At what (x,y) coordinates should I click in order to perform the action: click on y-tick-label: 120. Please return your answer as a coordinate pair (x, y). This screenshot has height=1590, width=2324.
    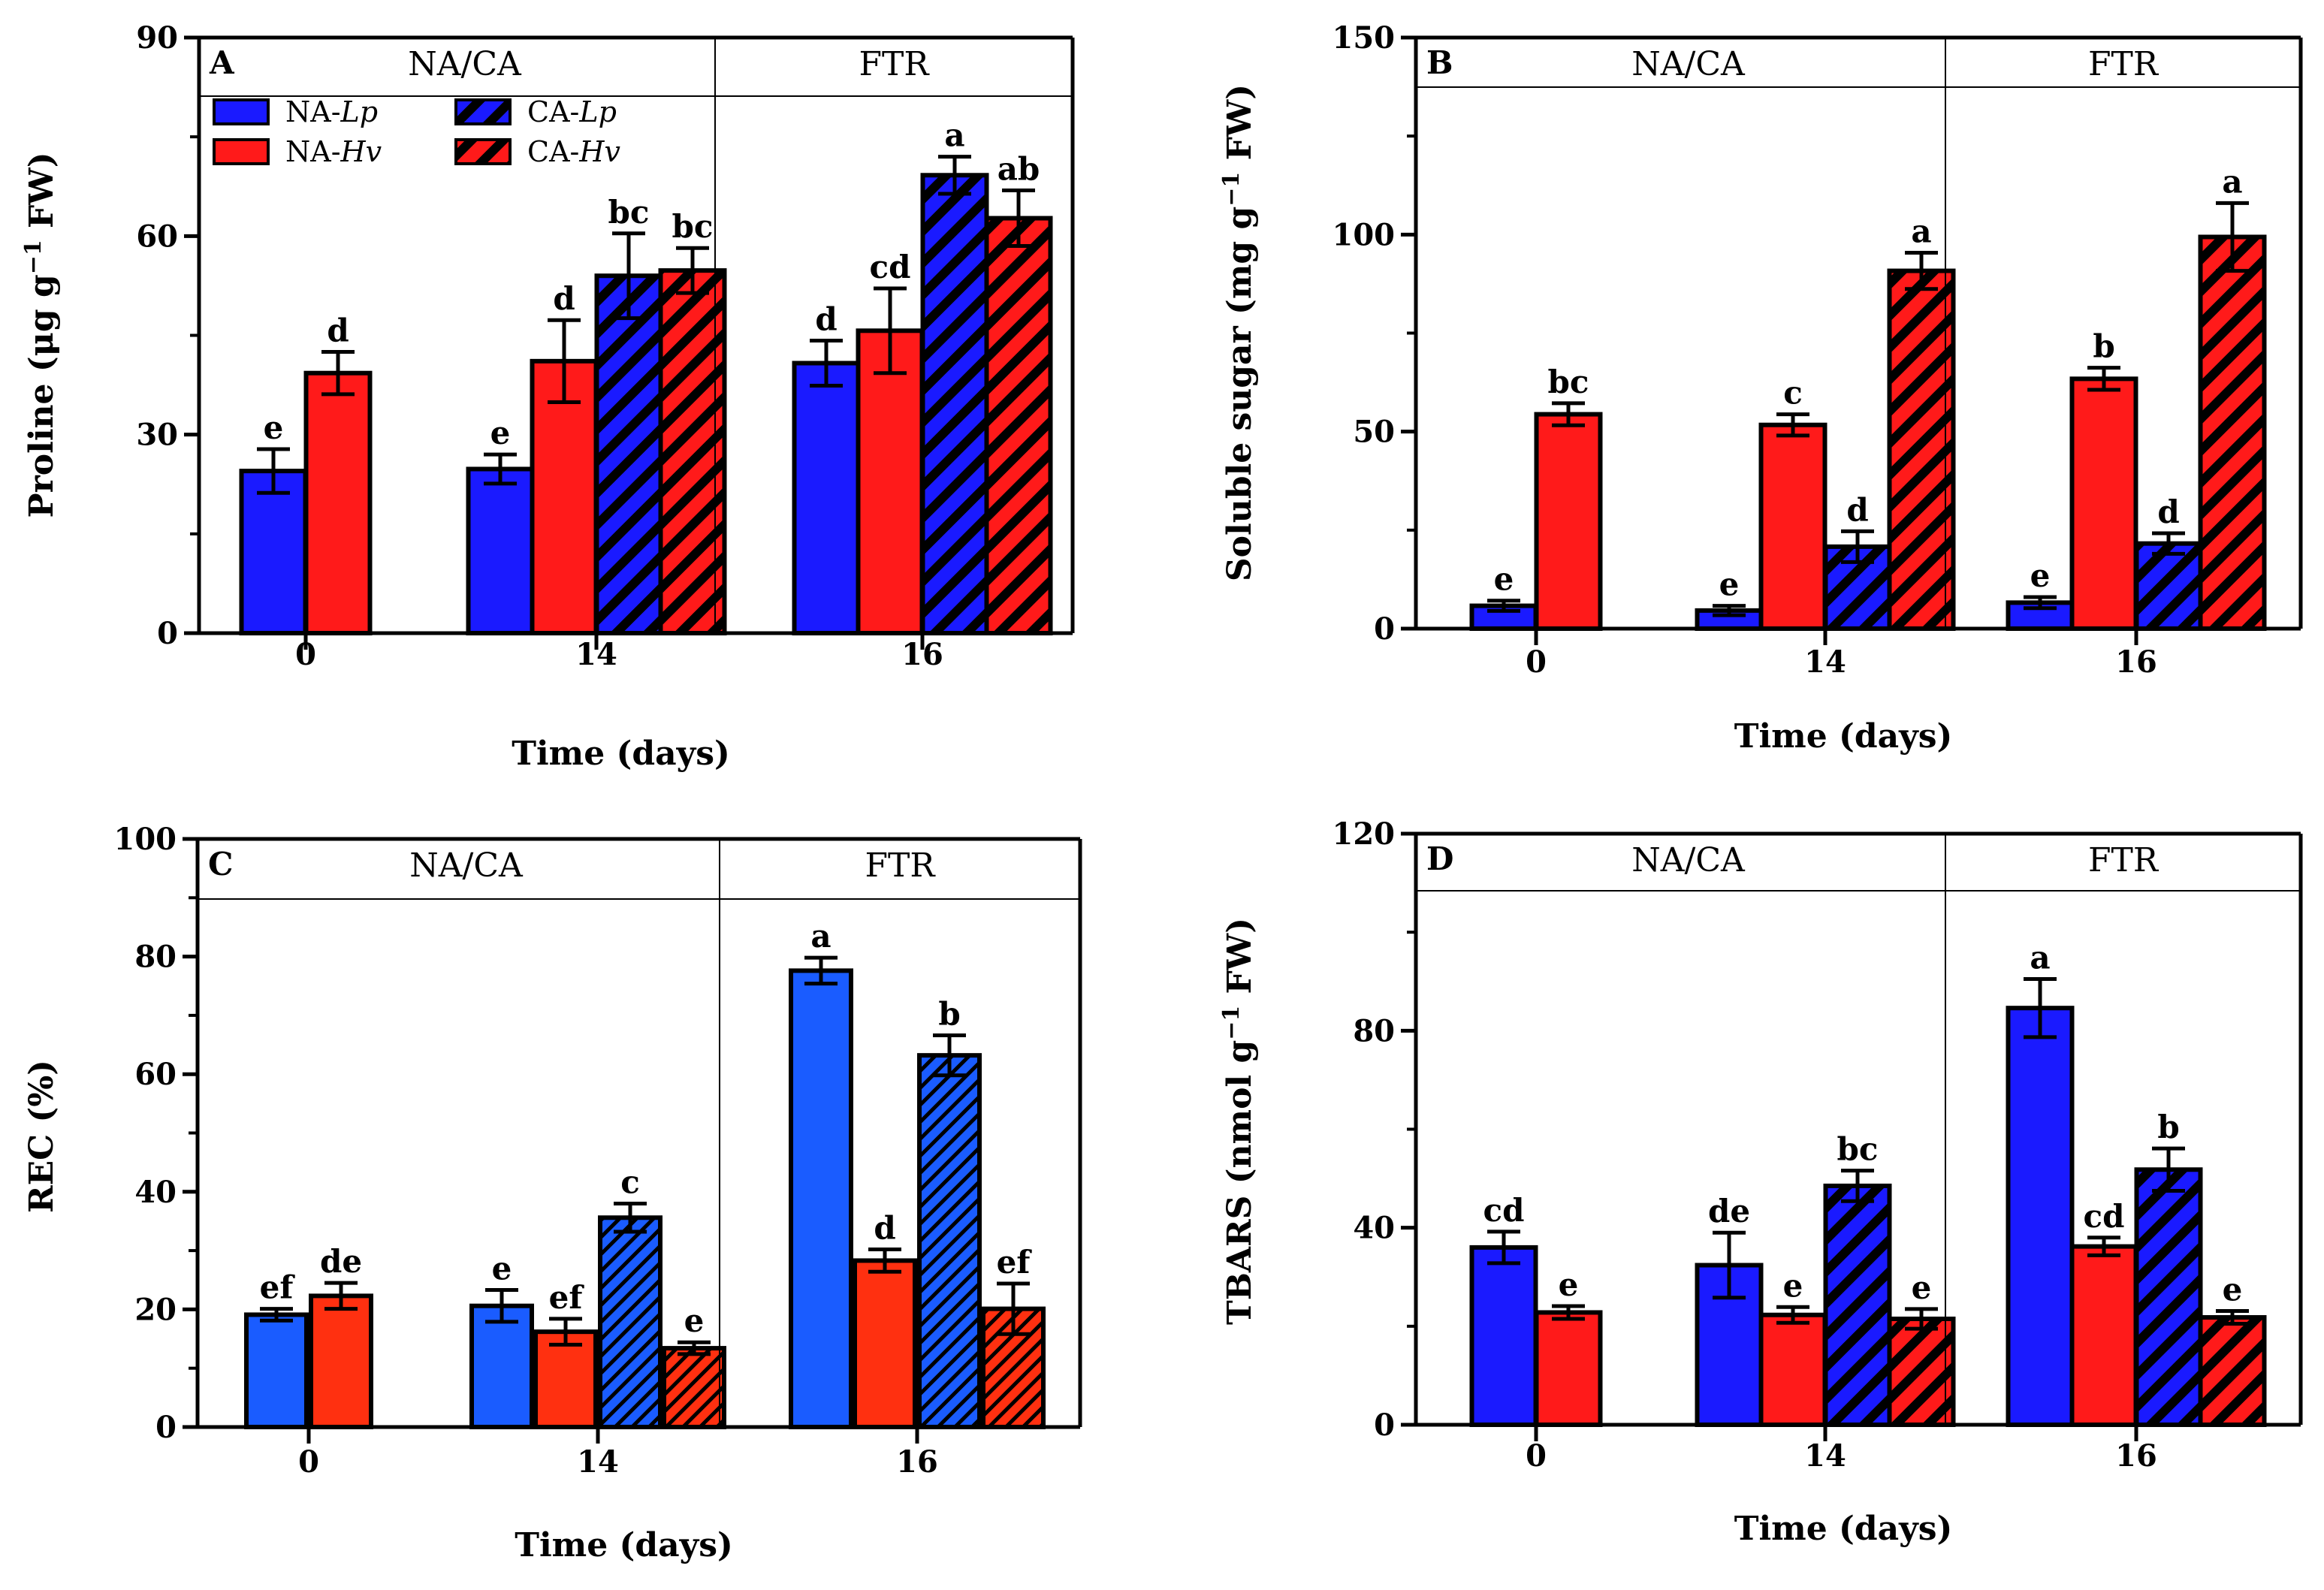
    Looking at the image, I should click on (1364, 834).